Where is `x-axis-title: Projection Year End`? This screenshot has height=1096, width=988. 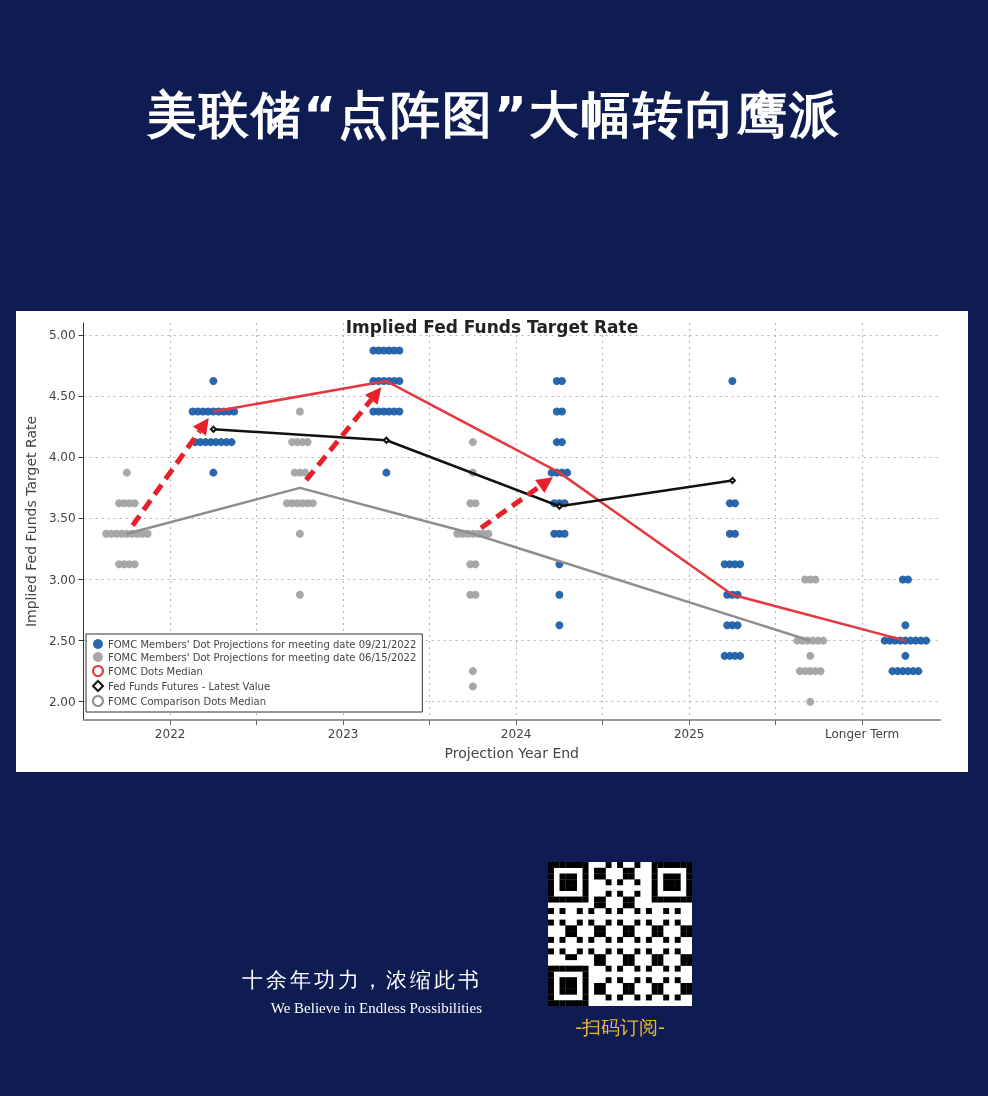
x-axis-title: Projection Year End is located at coordinates (511, 753).